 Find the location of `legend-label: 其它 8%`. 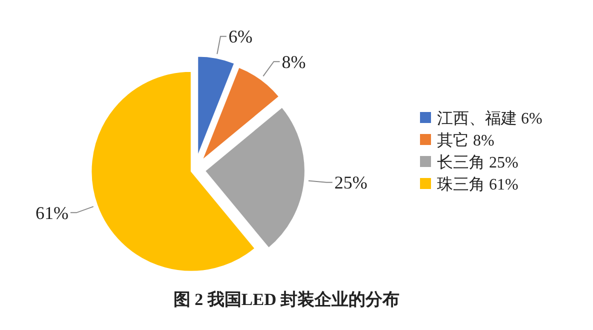

legend-label: 其它 8% is located at coordinates (465, 141).